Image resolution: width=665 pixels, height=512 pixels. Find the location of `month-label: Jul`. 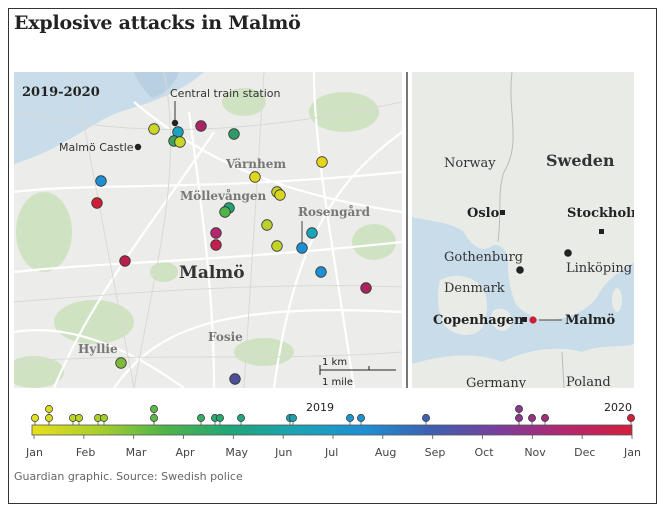

month-label: Jul is located at coordinates (331, 452).